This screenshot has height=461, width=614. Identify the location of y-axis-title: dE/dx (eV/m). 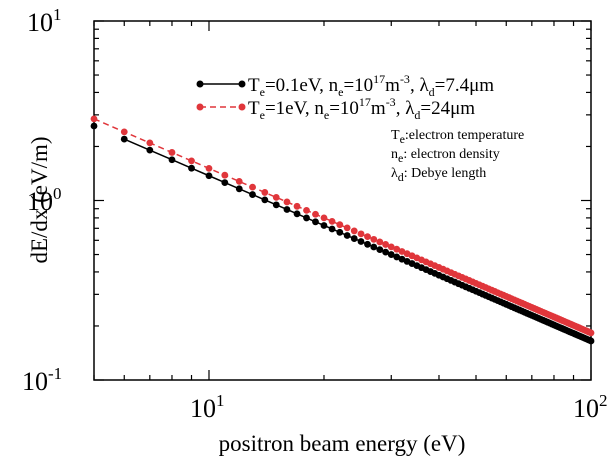
(39, 199).